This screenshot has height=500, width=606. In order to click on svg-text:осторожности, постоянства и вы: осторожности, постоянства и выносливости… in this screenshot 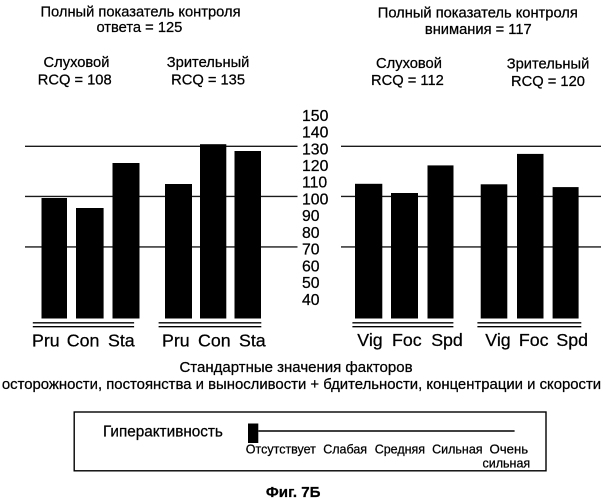, I will do `click(301, 385)`.